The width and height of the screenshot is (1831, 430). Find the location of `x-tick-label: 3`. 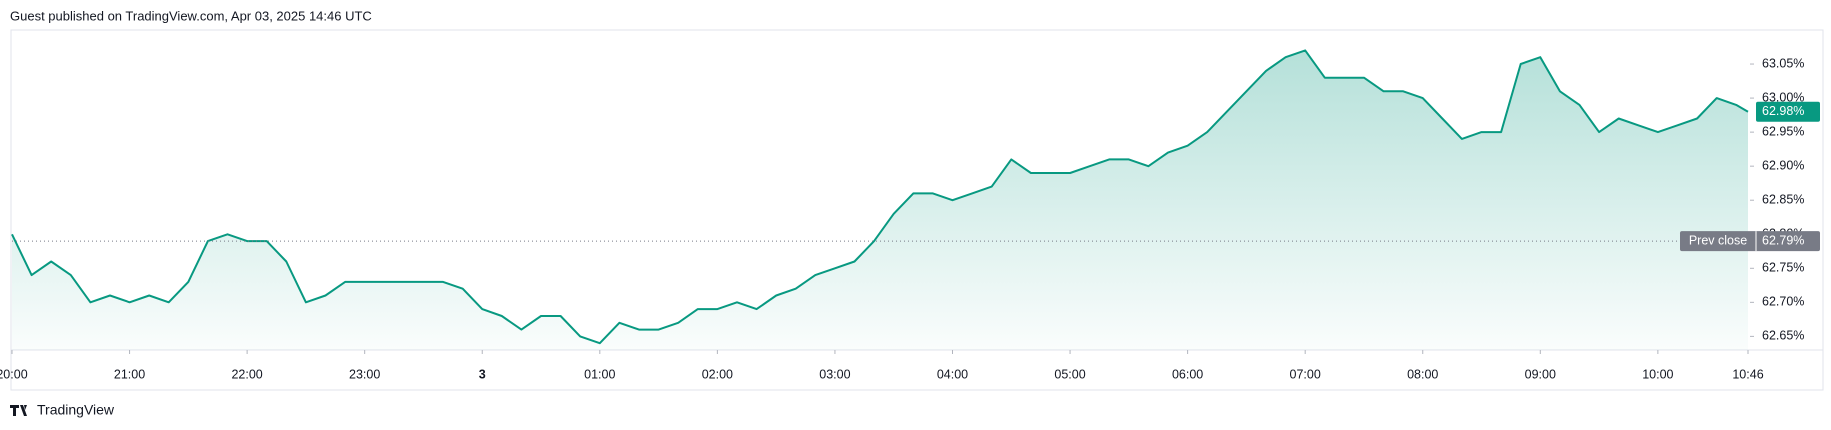

x-tick-label: 3 is located at coordinates (482, 374).